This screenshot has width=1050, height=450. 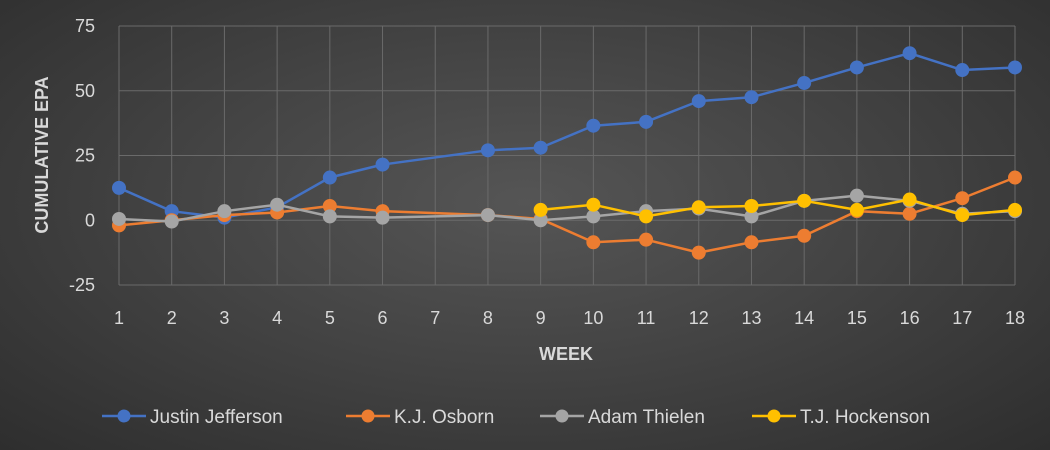 What do you see at coordinates (804, 318) in the screenshot?
I see `x-tick-label: 14` at bounding box center [804, 318].